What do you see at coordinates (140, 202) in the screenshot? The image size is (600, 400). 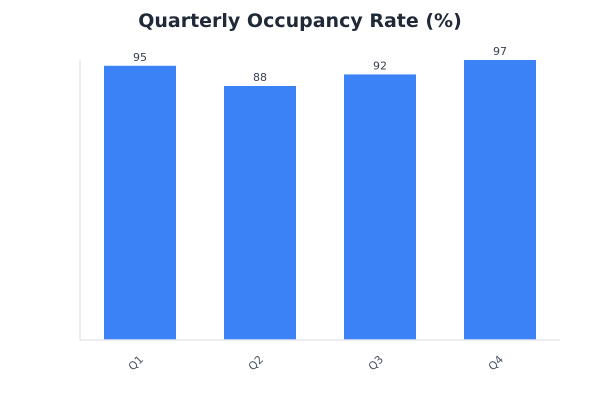 I see `bar-q1` at bounding box center [140, 202].